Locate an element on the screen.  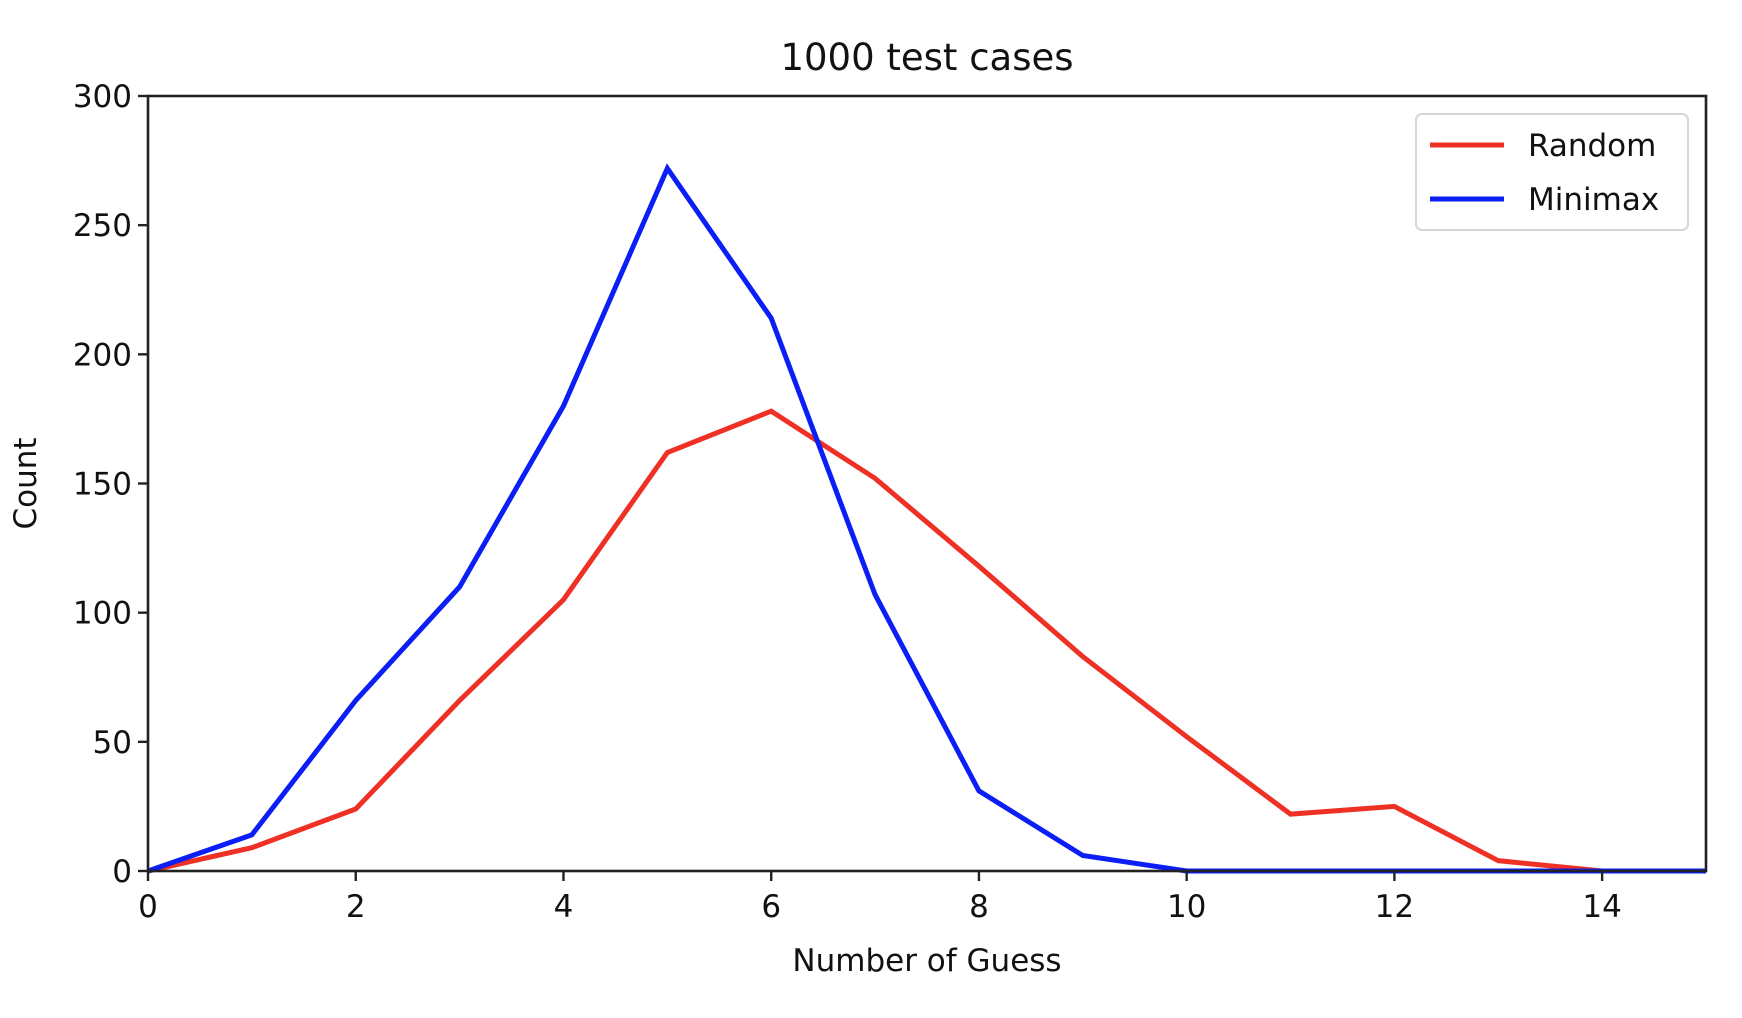
x-tick-label: 2 is located at coordinates (356, 907).